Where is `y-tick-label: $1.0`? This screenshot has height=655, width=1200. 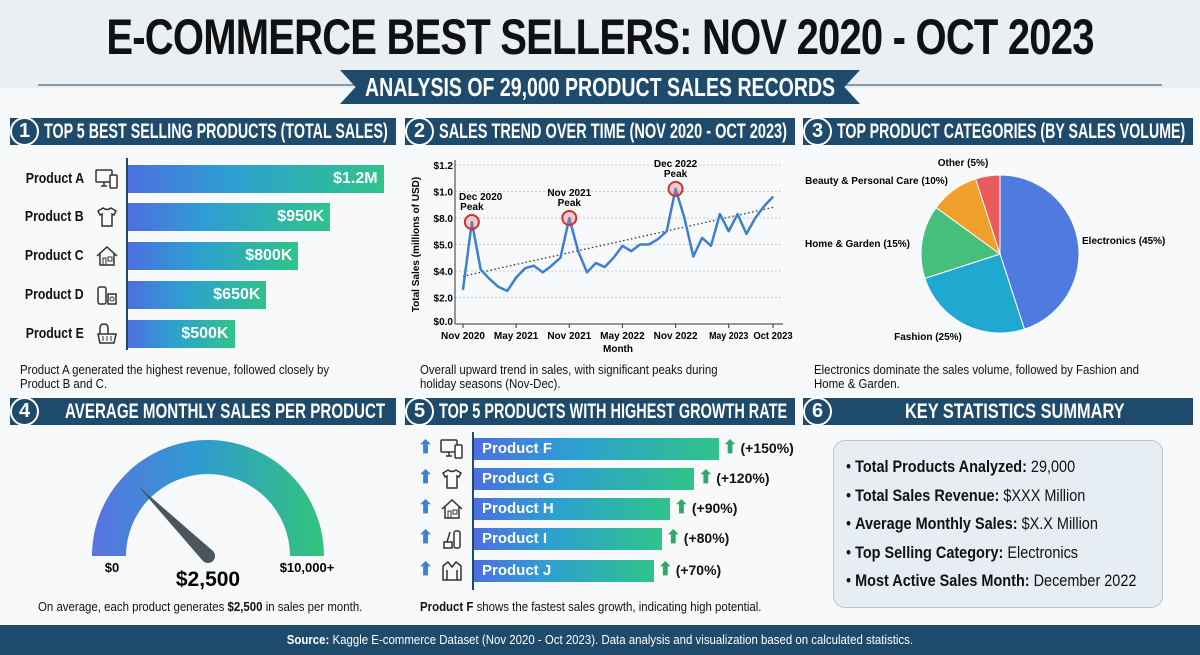
y-tick-label: $1.0 is located at coordinates (444, 193).